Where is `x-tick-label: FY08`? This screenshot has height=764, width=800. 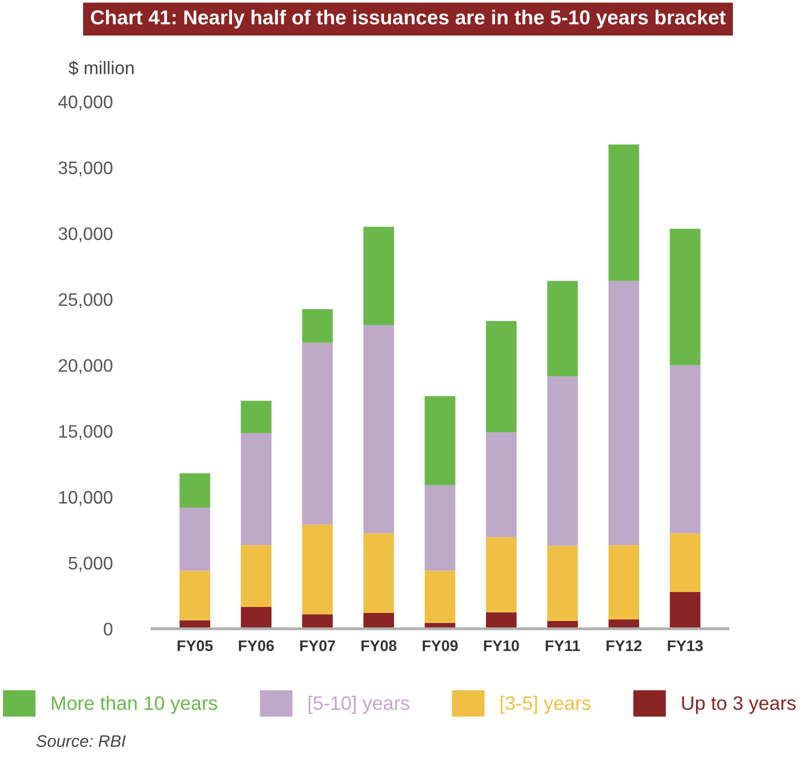
x-tick-label: FY08 is located at coordinates (379, 646).